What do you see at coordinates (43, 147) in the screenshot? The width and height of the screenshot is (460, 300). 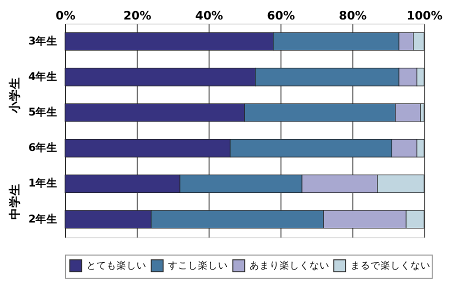 I see `y-tick-label: 6年生` at bounding box center [43, 147].